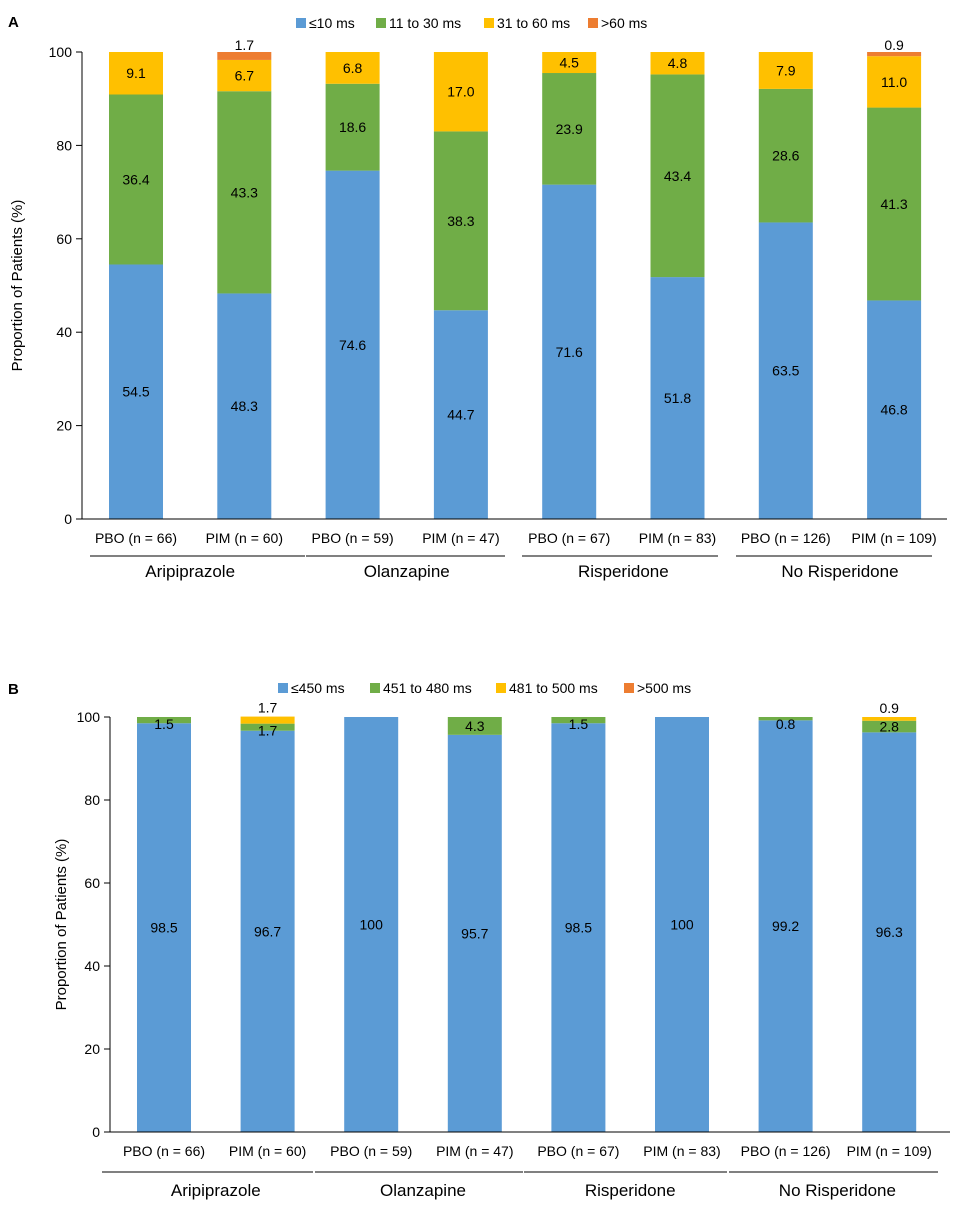  What do you see at coordinates (372, 925) in the screenshot?
I see `data-label: 100` at bounding box center [372, 925].